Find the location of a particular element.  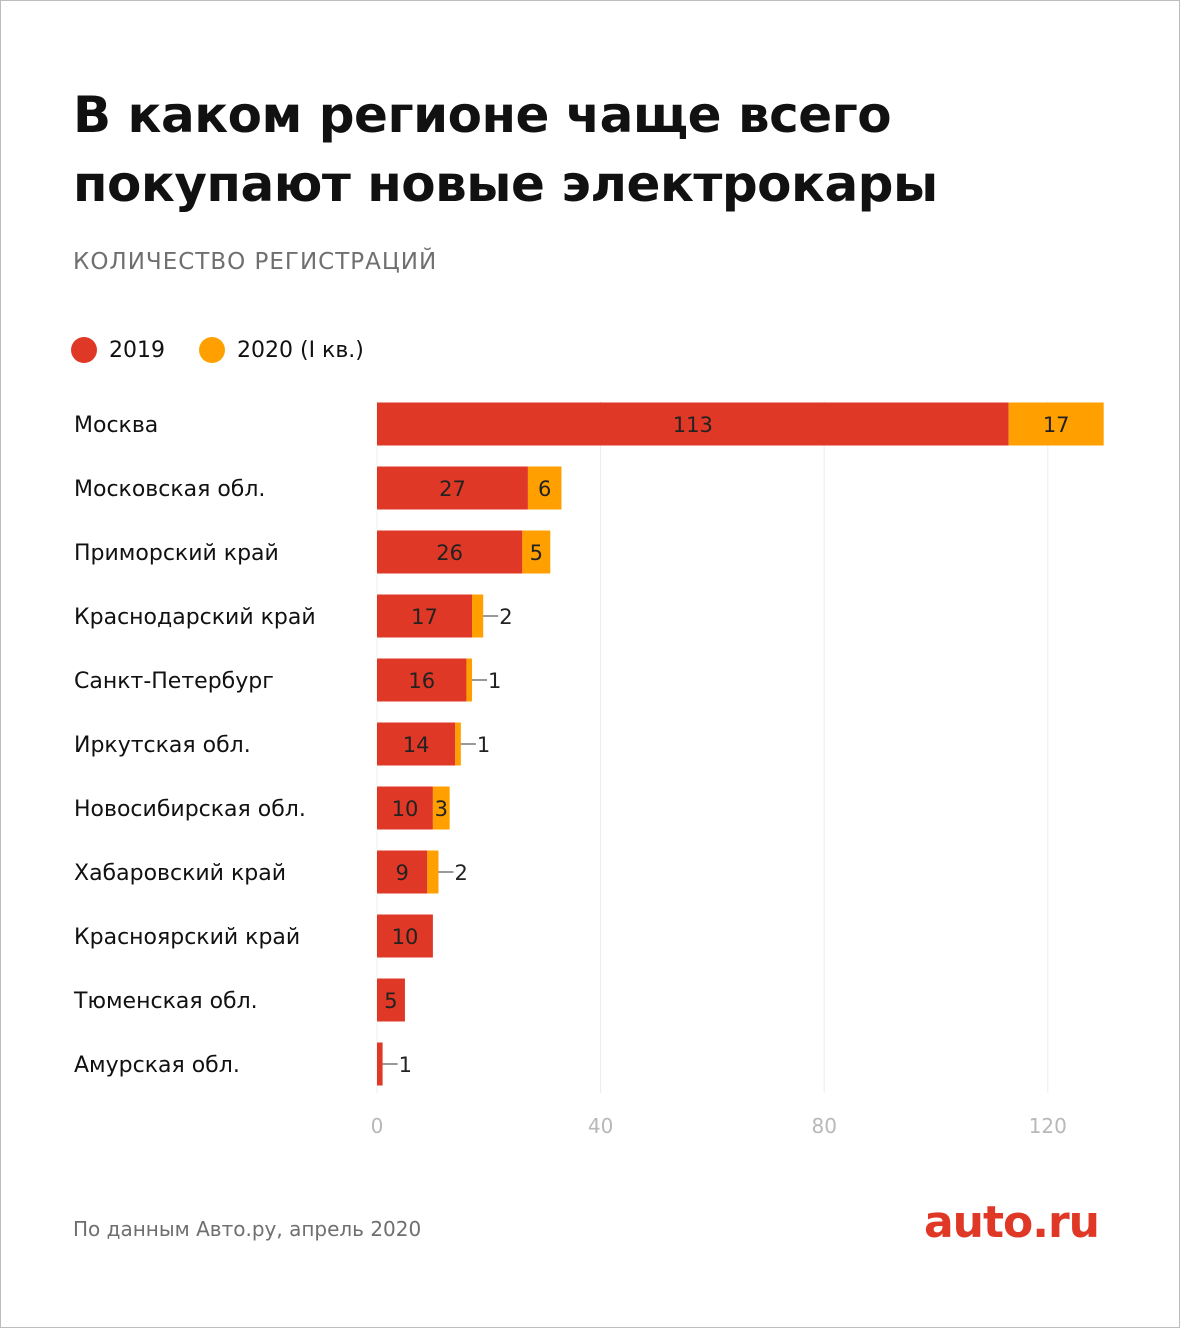

bar-value-2020: 6 is located at coordinates (544, 489).